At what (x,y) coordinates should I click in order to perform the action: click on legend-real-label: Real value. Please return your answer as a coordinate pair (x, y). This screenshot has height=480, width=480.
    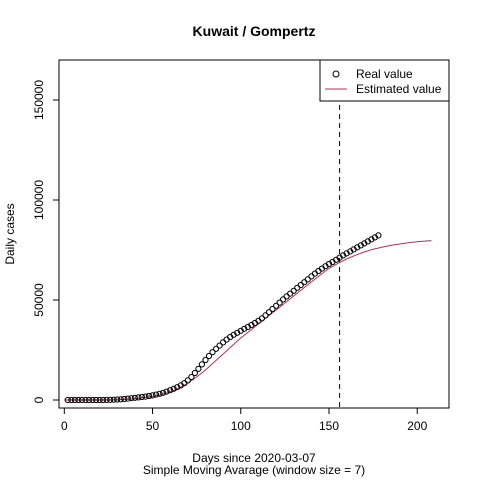
    Looking at the image, I should click on (384, 74).